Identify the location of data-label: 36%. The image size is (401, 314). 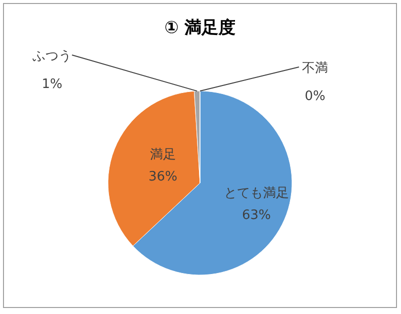
(163, 176).